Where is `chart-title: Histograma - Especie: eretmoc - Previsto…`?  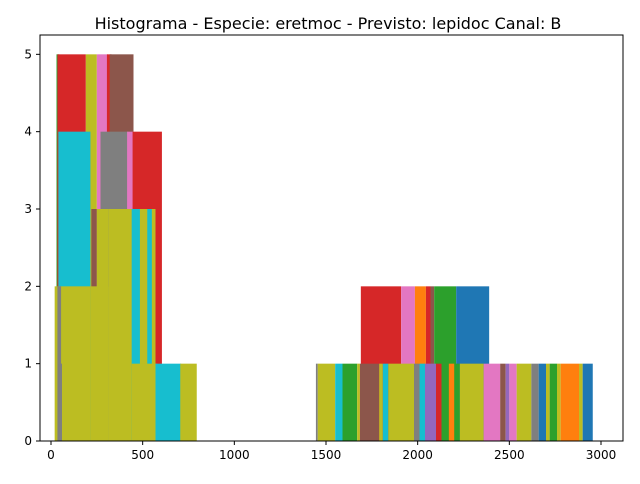 chart-title: Histograma - Especie: eretmoc - Previsto… is located at coordinates (328, 23).